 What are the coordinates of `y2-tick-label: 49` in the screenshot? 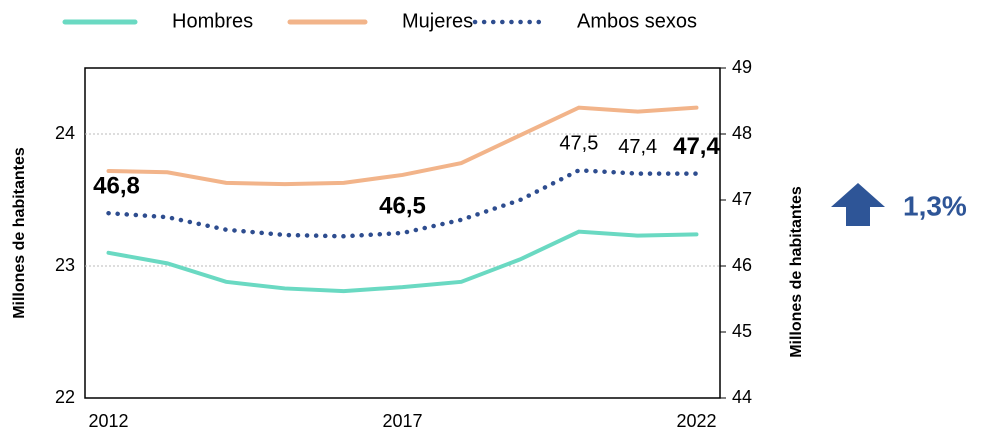 It's located at (742, 67).